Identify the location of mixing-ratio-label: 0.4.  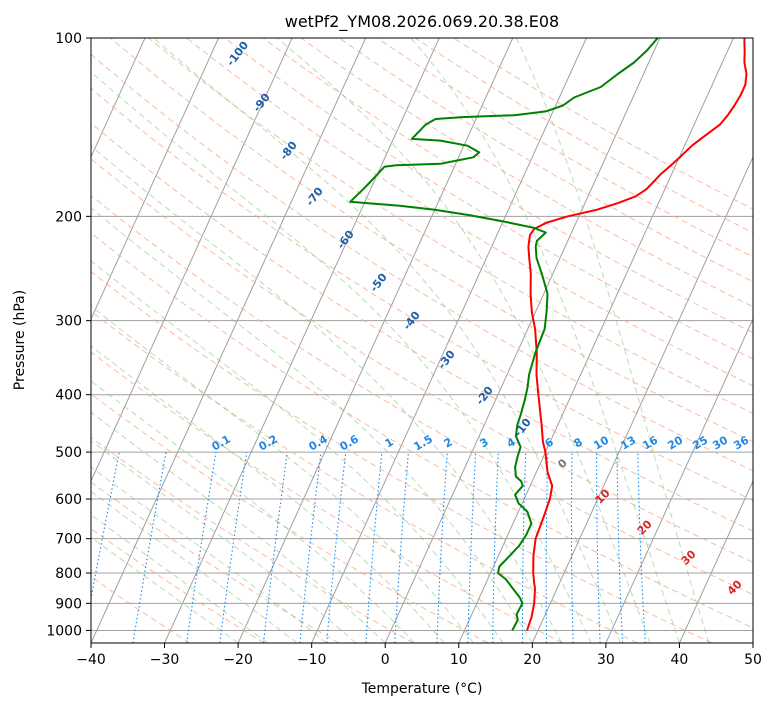
(319, 442).